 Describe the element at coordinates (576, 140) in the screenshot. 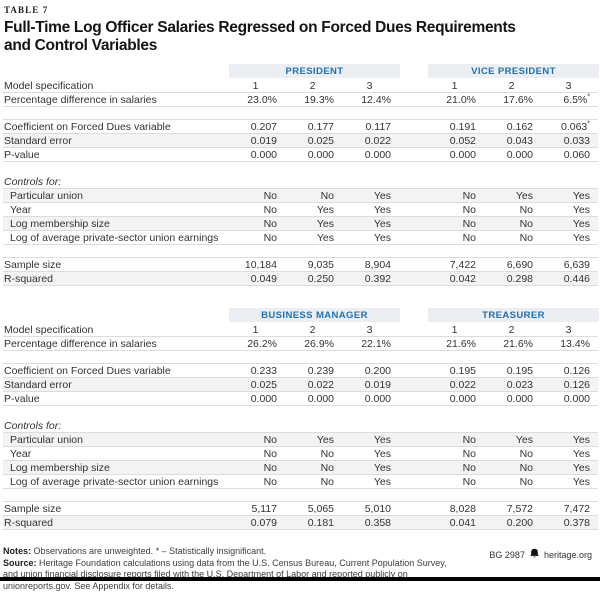

I see `table-cell: 0.033` at that location.